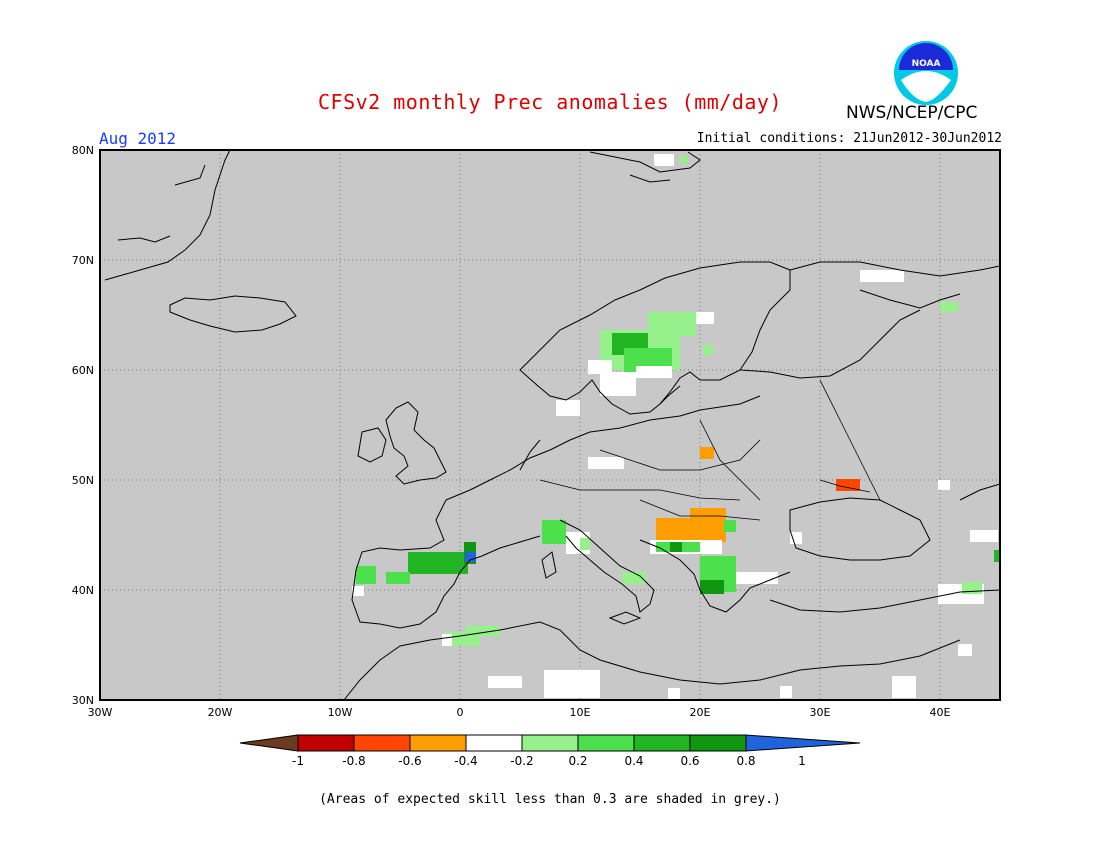  Describe the element at coordinates (745, 761) in the screenshot. I see `colorbar-label: 0.8` at that location.